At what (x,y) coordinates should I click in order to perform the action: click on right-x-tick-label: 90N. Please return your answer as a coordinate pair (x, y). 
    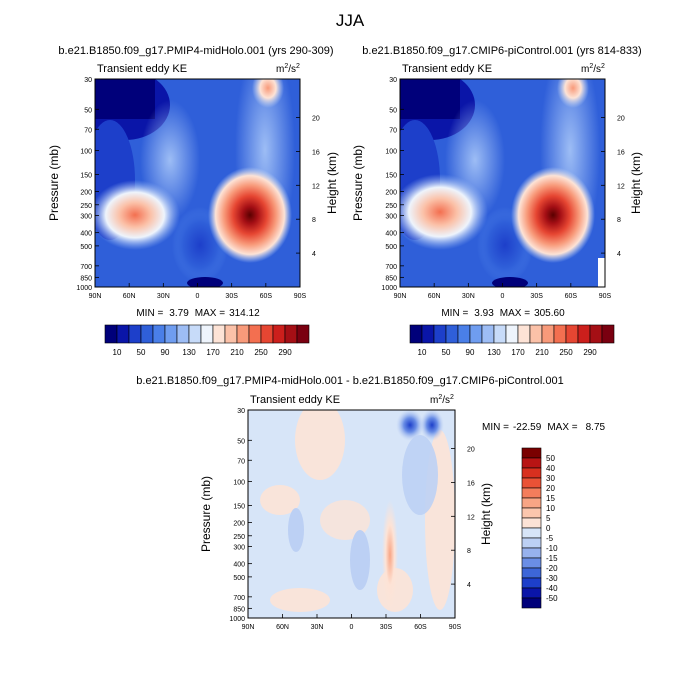
    Looking at the image, I should click on (400, 296).